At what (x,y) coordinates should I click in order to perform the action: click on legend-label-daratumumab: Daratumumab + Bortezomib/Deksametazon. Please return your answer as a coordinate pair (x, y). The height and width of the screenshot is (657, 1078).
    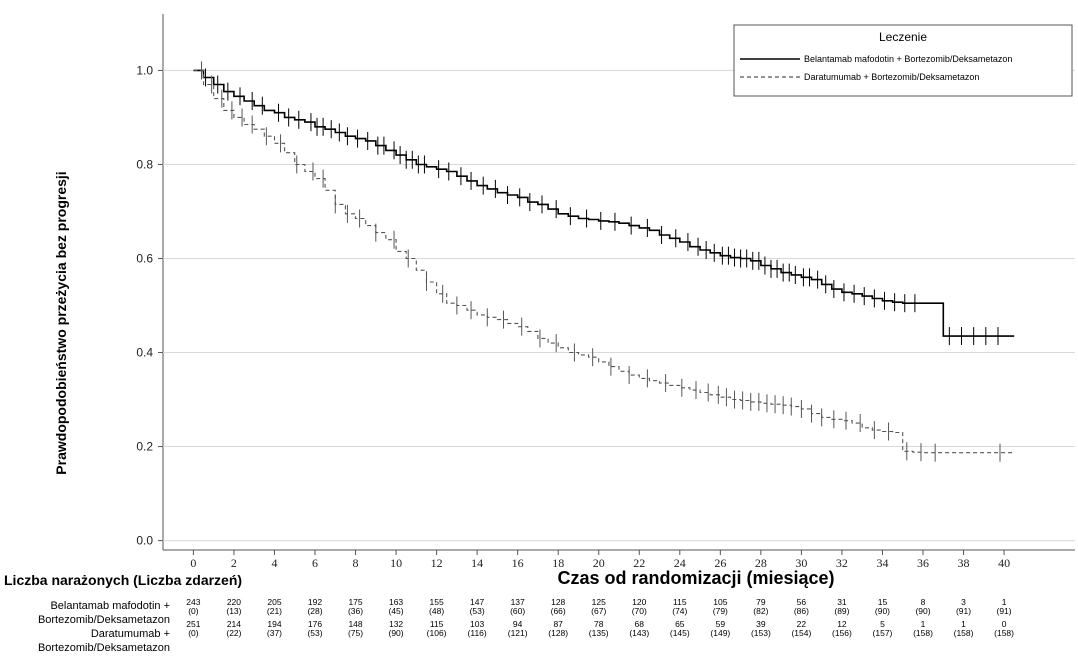
    Looking at the image, I should click on (891, 77).